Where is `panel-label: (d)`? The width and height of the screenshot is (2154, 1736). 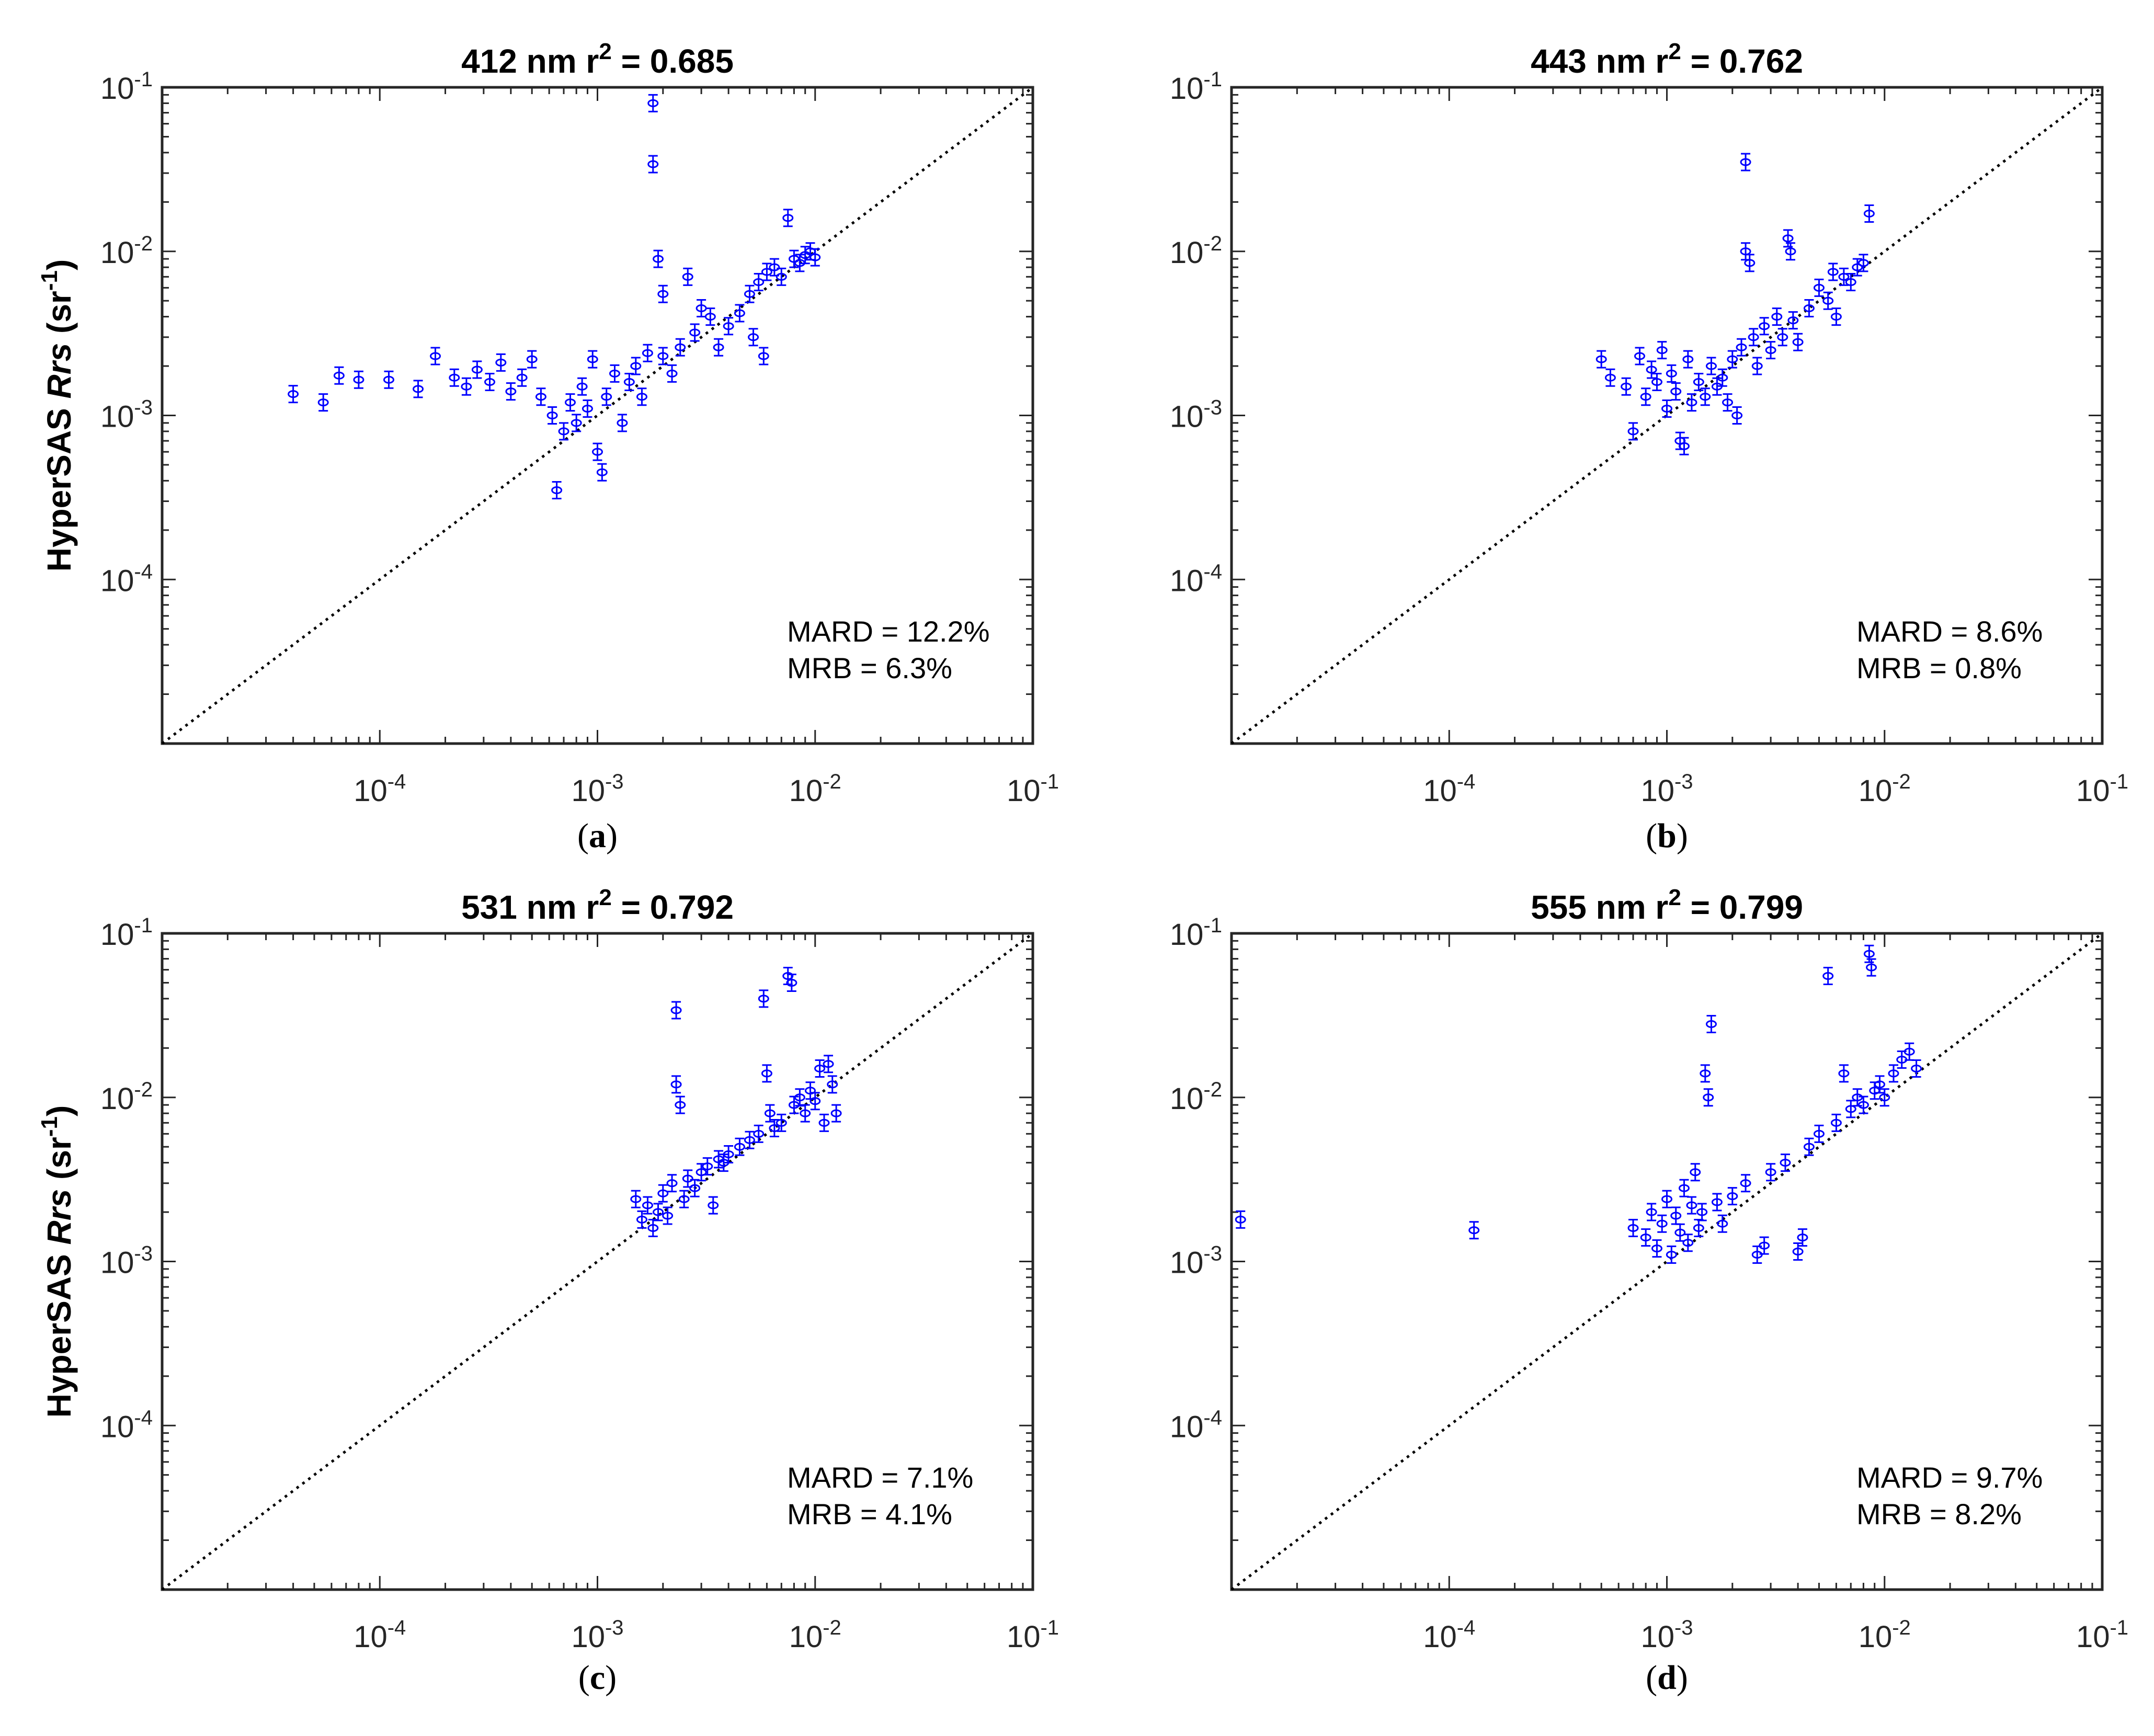
panel-label: (d) is located at coordinates (1667, 1678).